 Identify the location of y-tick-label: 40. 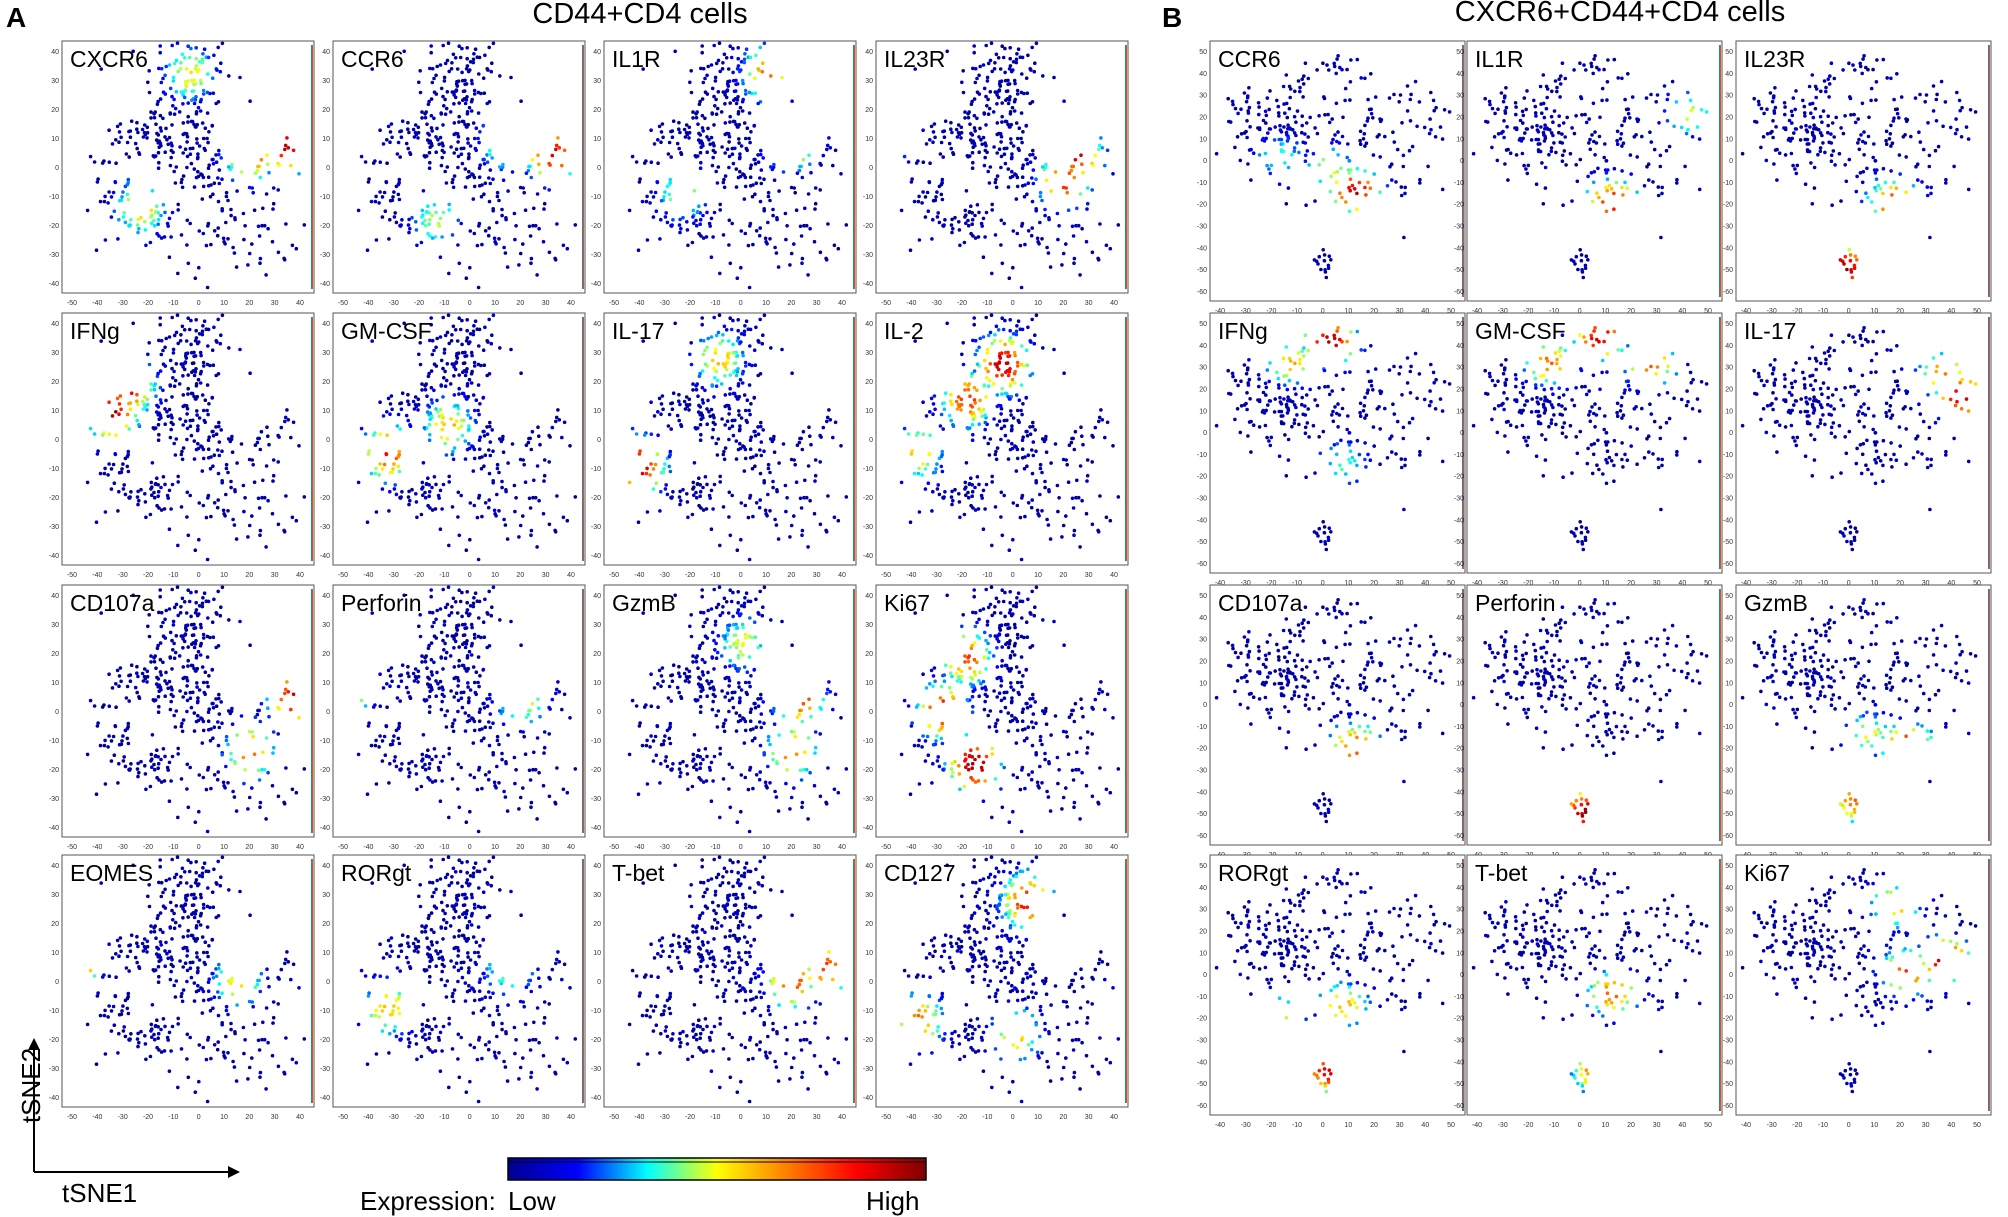
(869, 324).